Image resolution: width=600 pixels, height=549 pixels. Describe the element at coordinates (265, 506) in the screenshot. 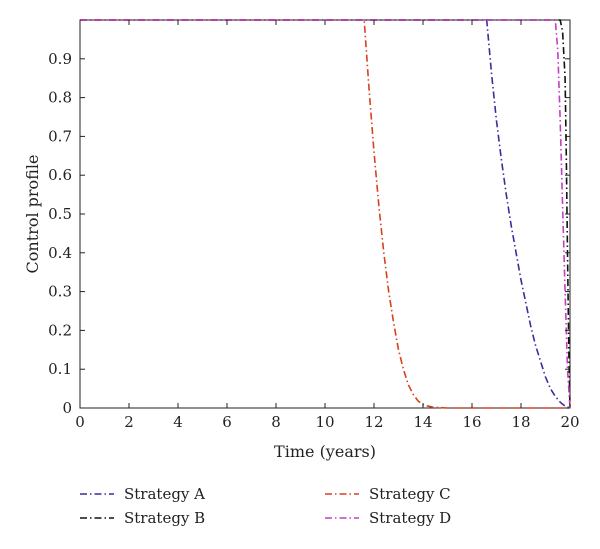

I see `legend: Strategy A Strategy B Strategy C Strategy D` at that location.